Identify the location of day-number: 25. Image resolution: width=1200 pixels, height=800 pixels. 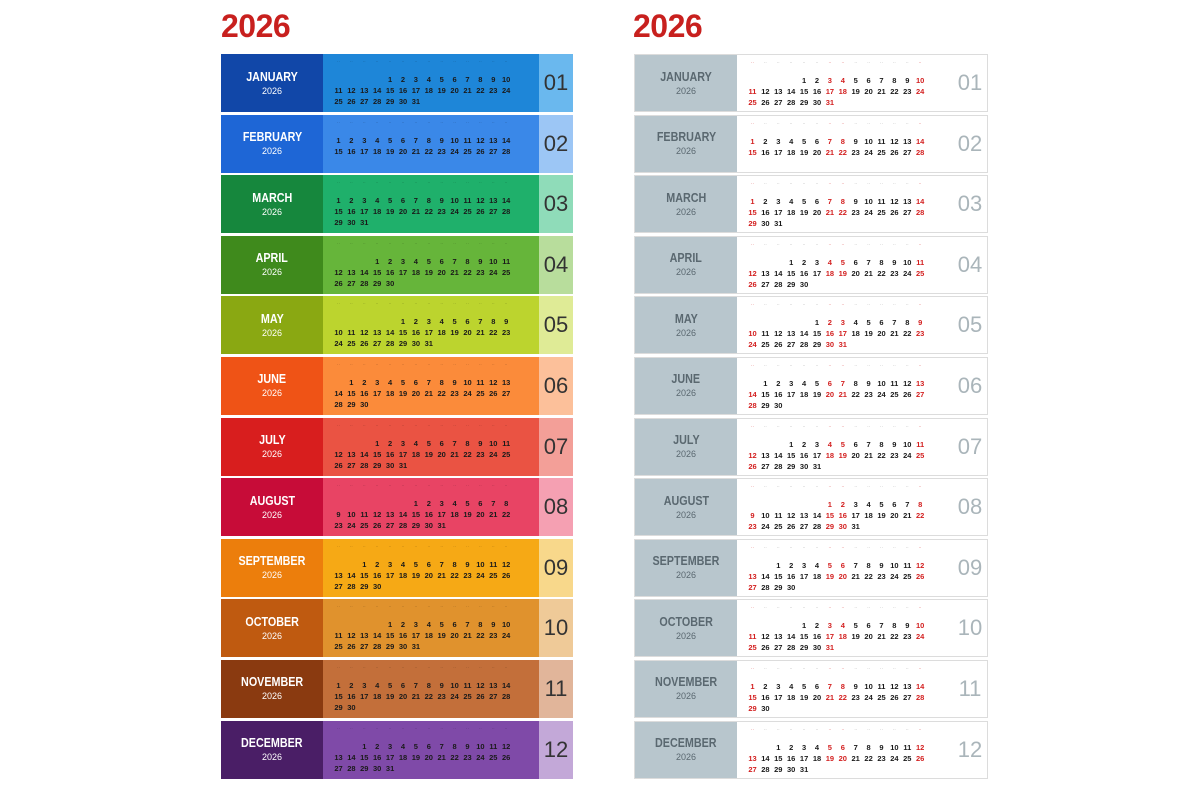
(493, 575).